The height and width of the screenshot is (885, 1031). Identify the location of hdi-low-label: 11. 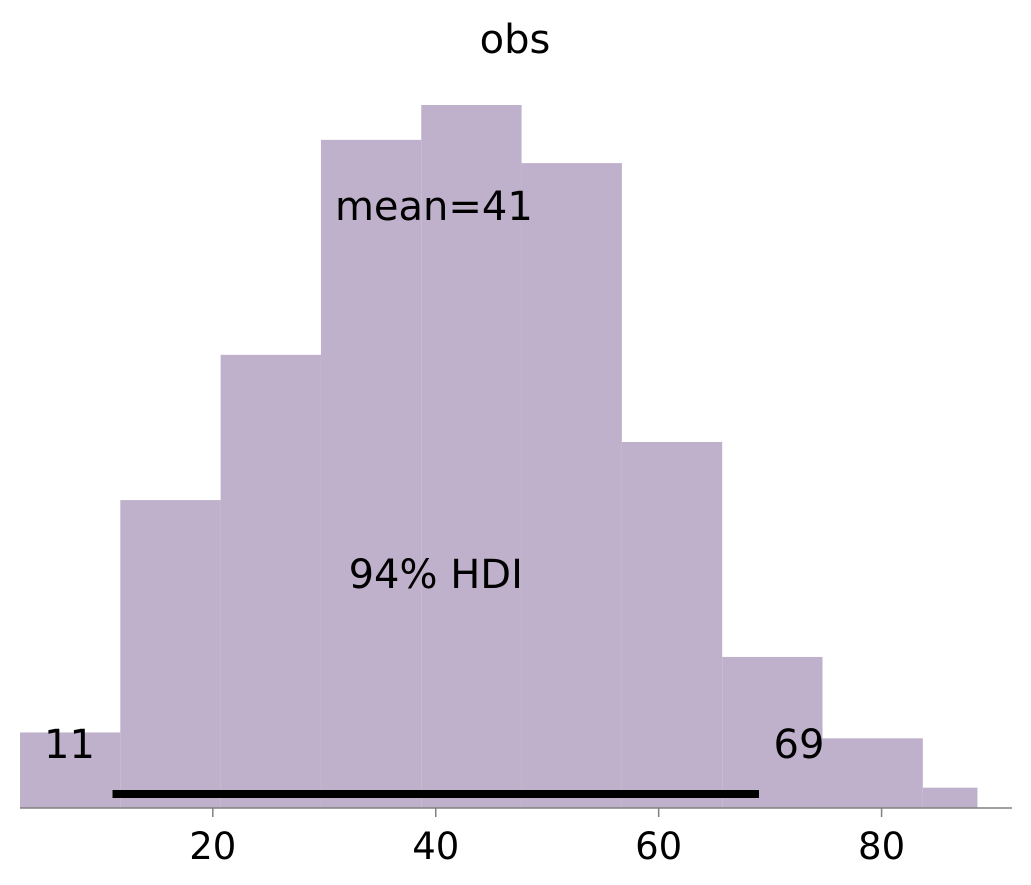
(69, 745).